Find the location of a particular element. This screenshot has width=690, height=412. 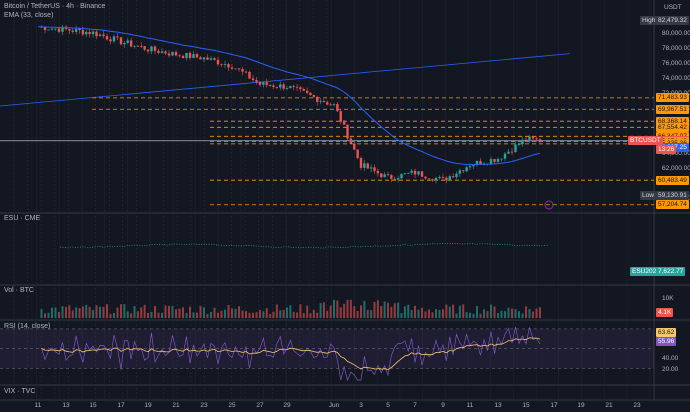

rsi-tick-40: 40.00 is located at coordinates (670, 358).